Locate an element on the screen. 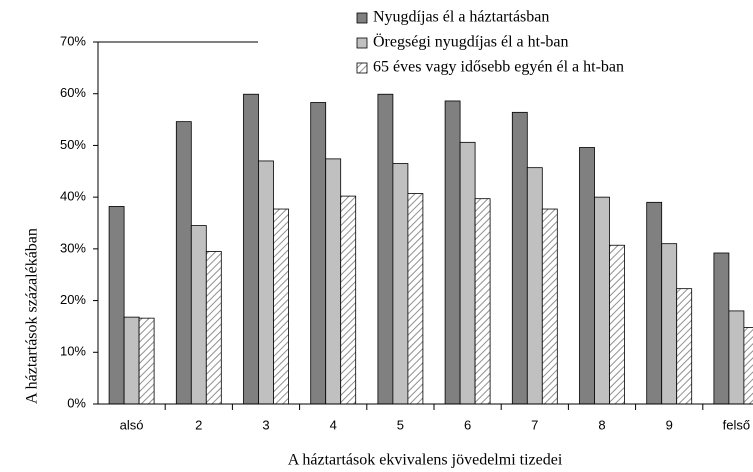  legend-box is located at coordinates (505, 44).